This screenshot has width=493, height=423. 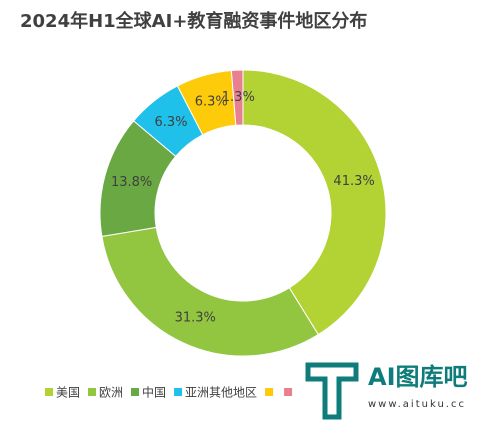 What do you see at coordinates (417, 404) in the screenshot?
I see `watermark-url: www.aituku.cc` at bounding box center [417, 404].